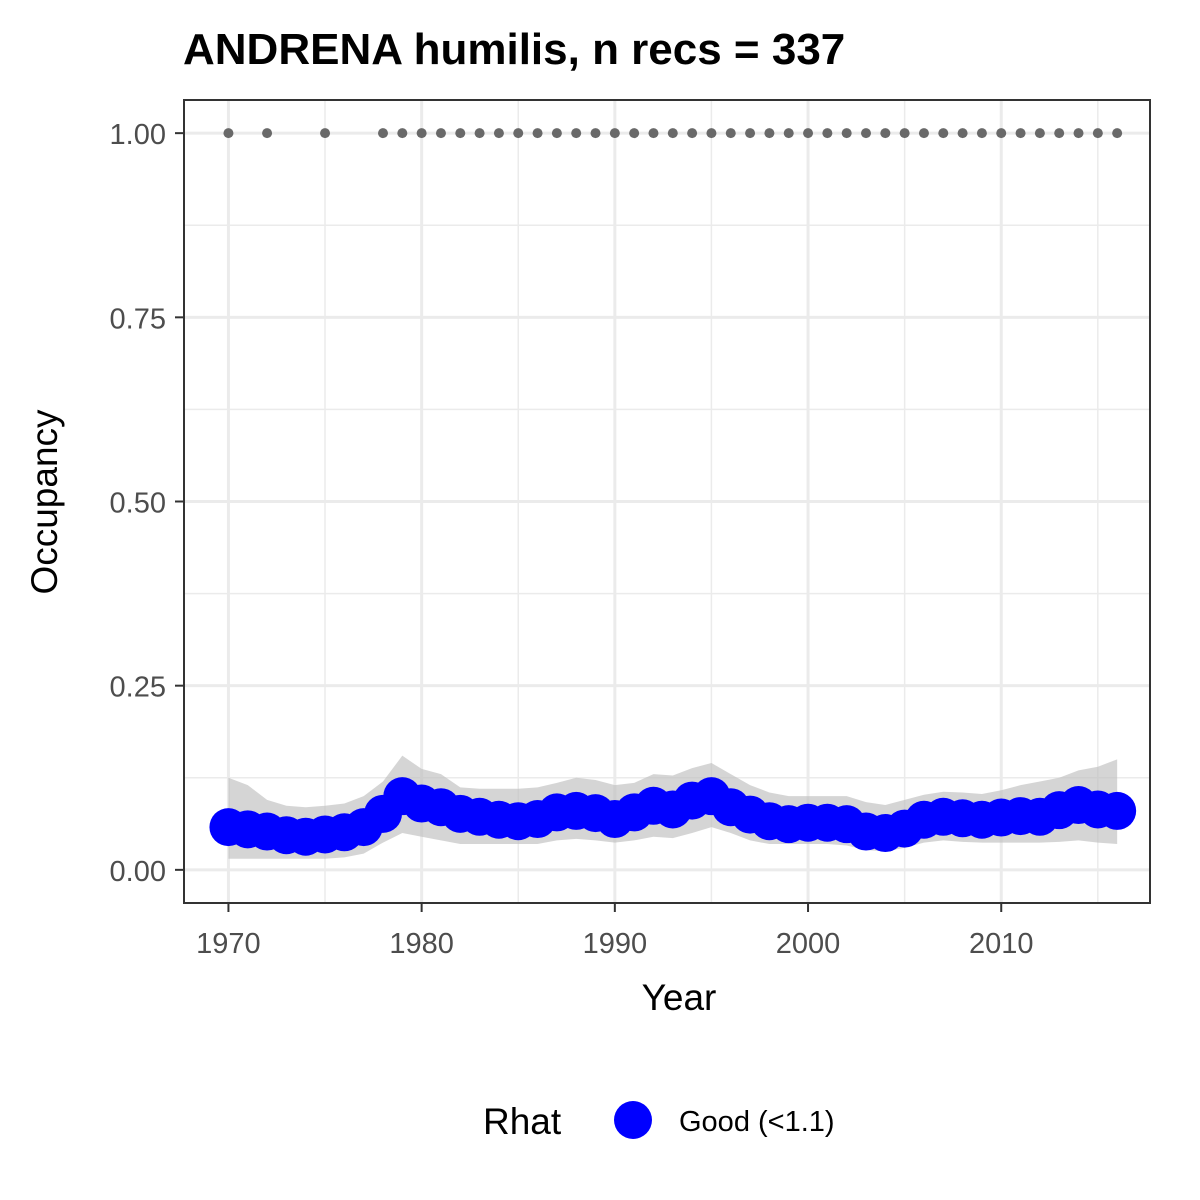 The width and height of the screenshot is (1200, 1200). Describe the element at coordinates (1001, 944) in the screenshot. I see `x-tick-label: 2010` at that location.